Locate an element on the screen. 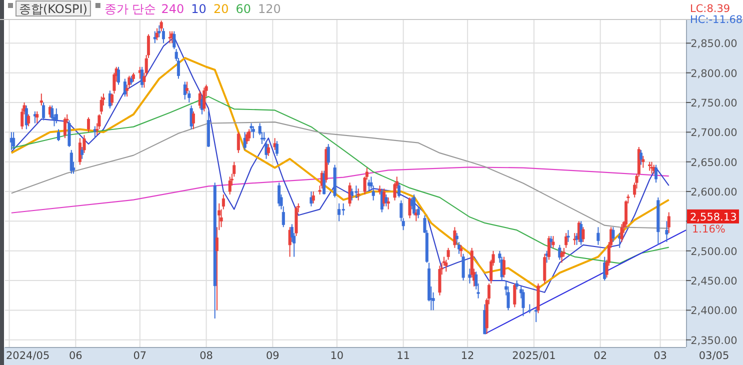 Image resolution: width=743 pixels, height=365 pixels. y-tick-label: 2,800.00 is located at coordinates (714, 74).